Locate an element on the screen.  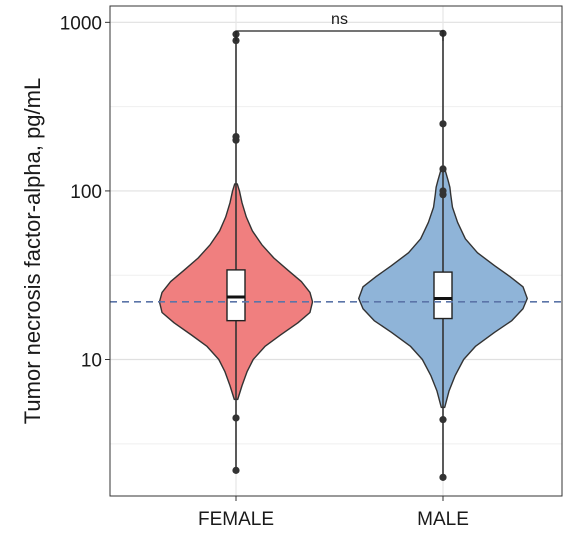
y-axis-ticks: 10 100 1000 is located at coordinates (85, 192).